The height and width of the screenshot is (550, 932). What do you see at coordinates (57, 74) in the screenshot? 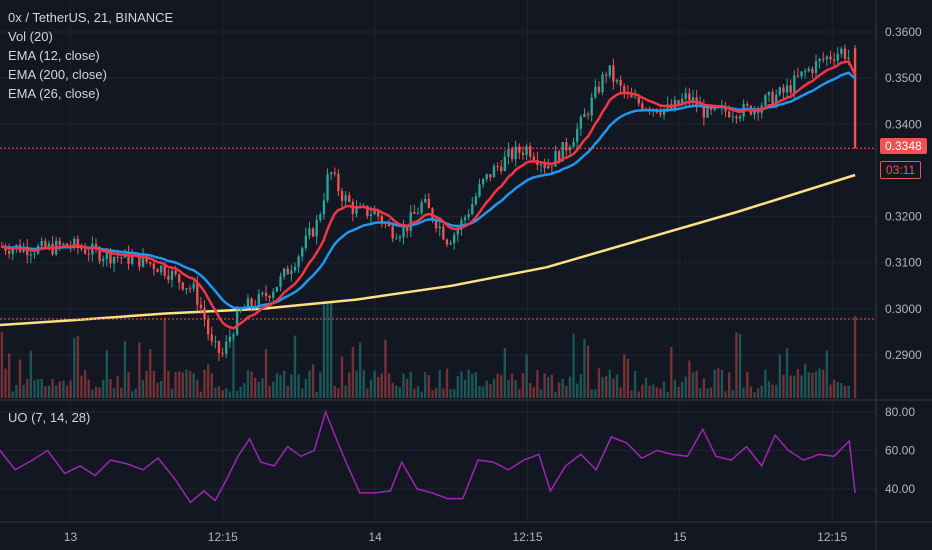
I see `legend-ema-200: EMA (200, close)` at bounding box center [57, 74].